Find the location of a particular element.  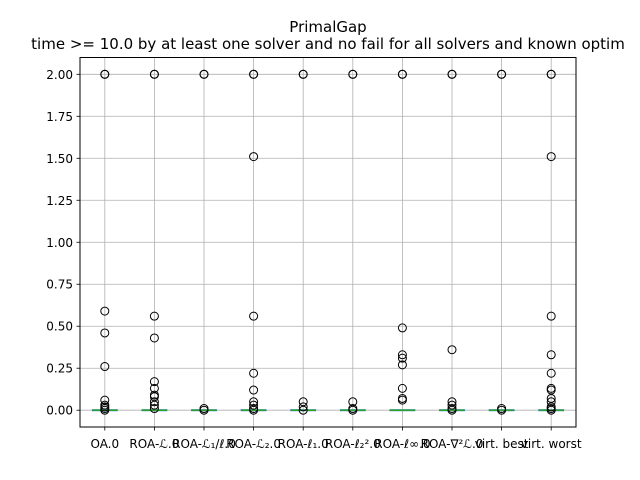

x-tick-label: OA.0 is located at coordinates (104, 444).